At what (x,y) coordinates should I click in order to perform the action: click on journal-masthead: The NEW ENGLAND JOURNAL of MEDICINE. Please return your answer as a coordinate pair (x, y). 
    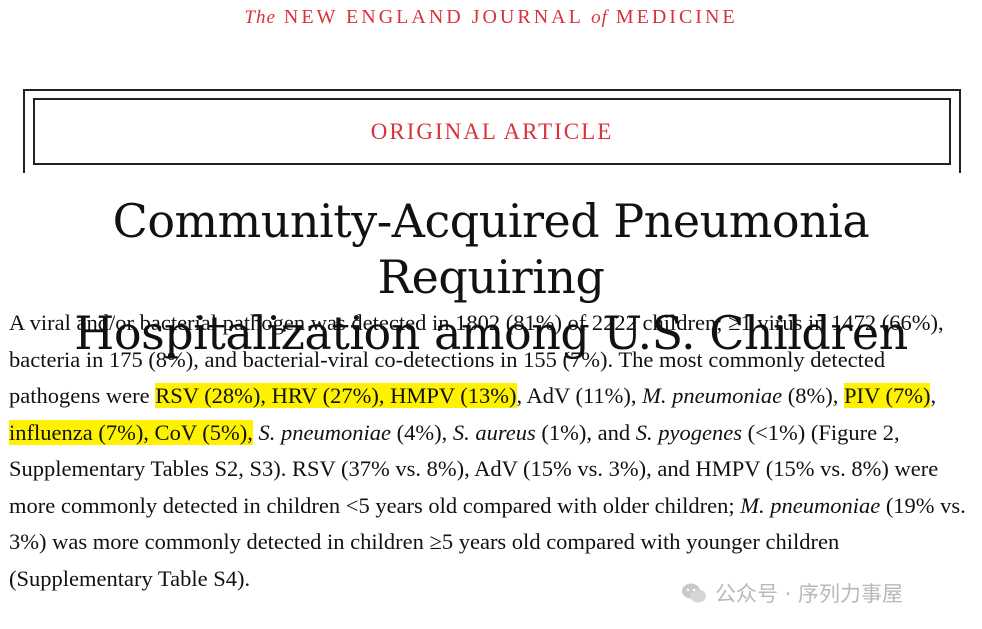
    Looking at the image, I should click on (491, 17).